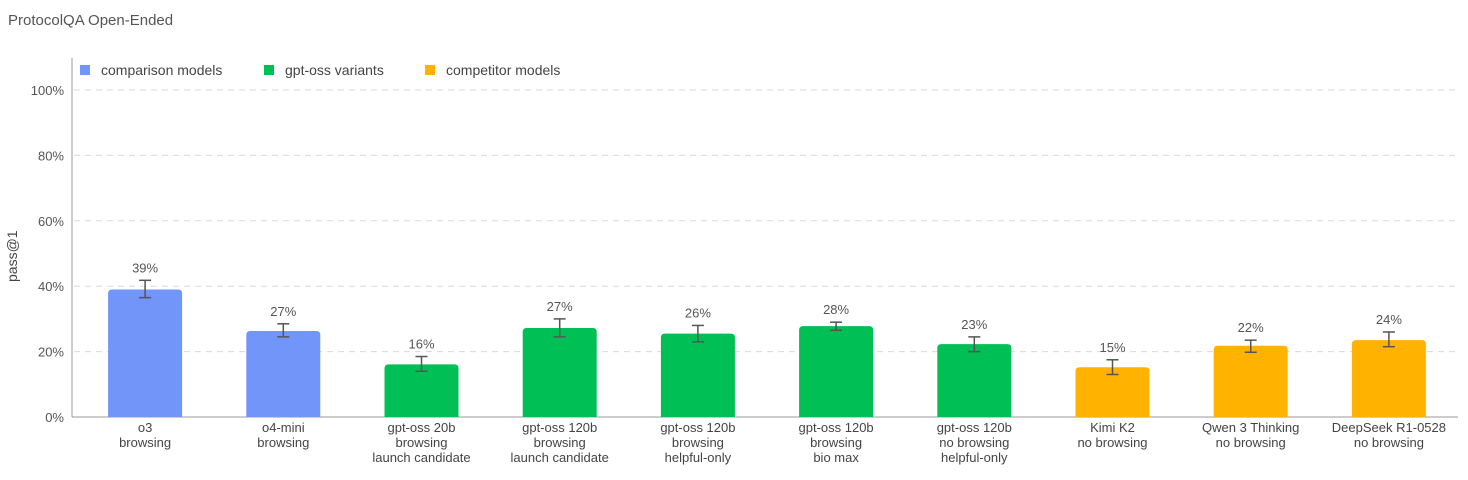 Image resolution: width=1468 pixels, height=480 pixels. What do you see at coordinates (698, 312) in the screenshot?
I see `data-label: 26%` at bounding box center [698, 312].